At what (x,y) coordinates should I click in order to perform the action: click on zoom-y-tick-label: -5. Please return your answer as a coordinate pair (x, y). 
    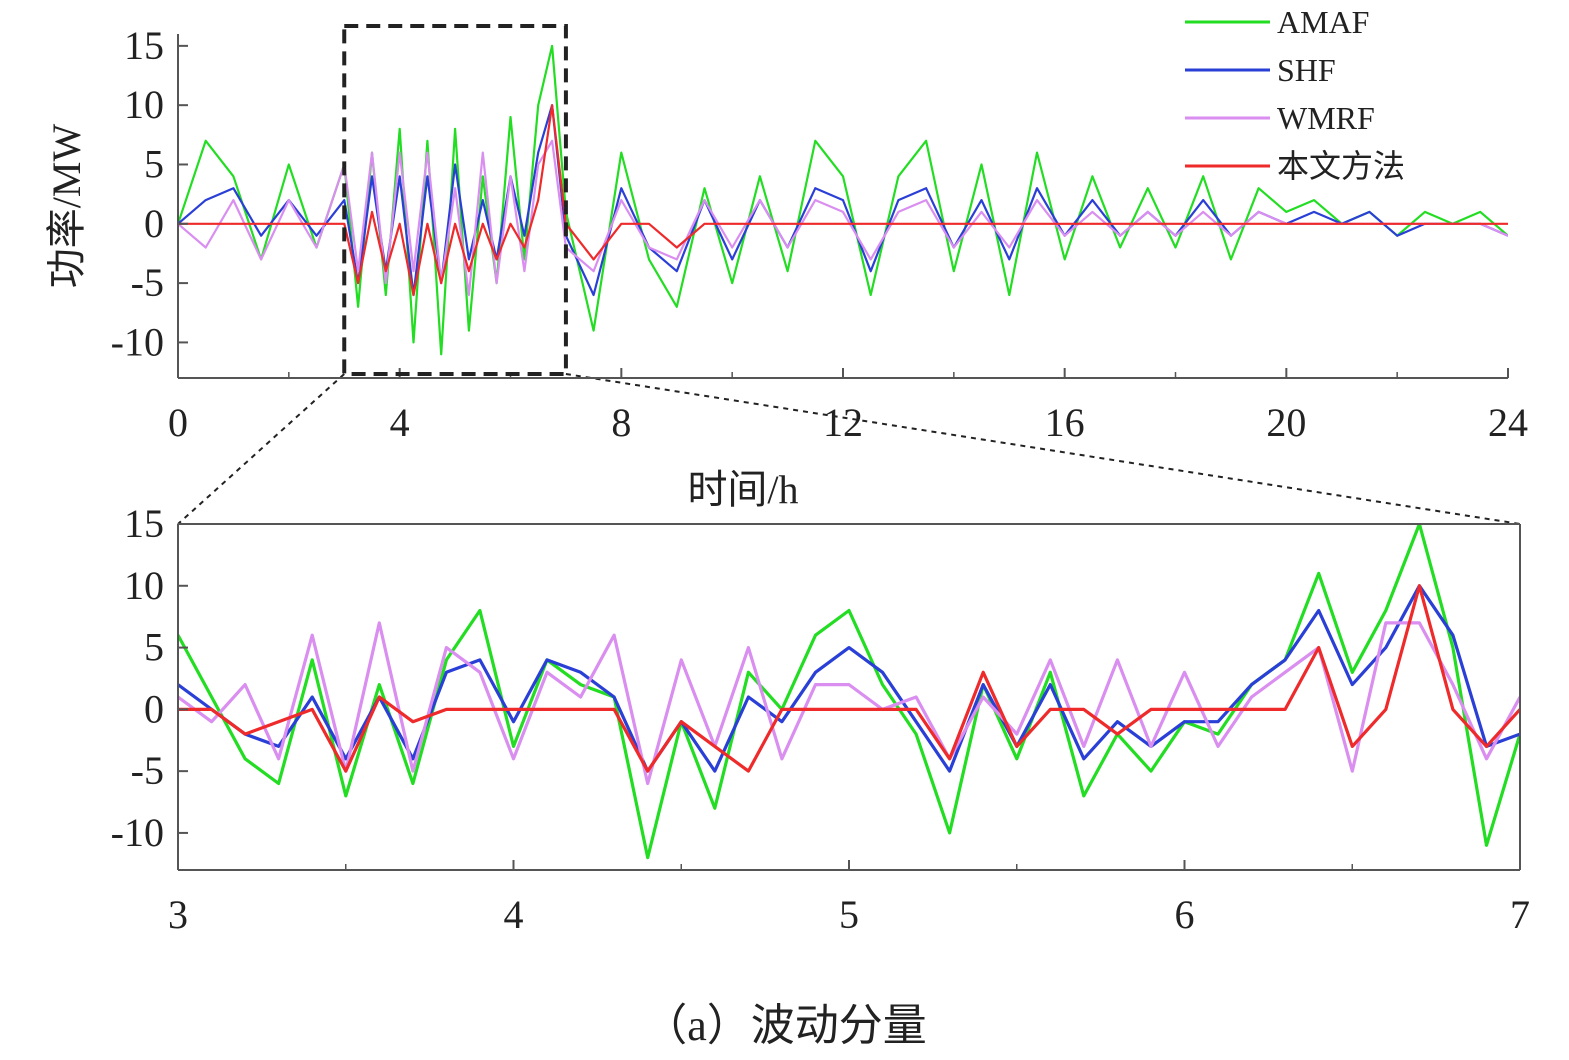
    Looking at the image, I should click on (147, 770).